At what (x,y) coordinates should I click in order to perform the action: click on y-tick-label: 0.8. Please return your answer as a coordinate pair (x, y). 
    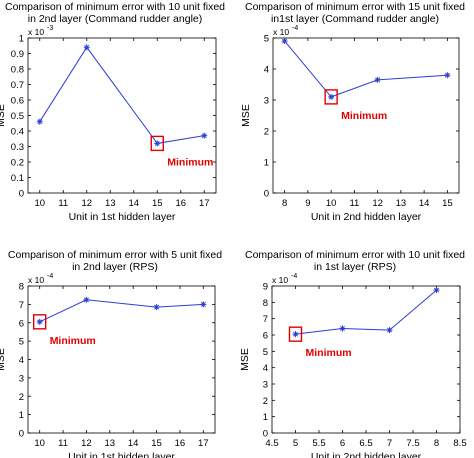
    Looking at the image, I should click on (17, 70).